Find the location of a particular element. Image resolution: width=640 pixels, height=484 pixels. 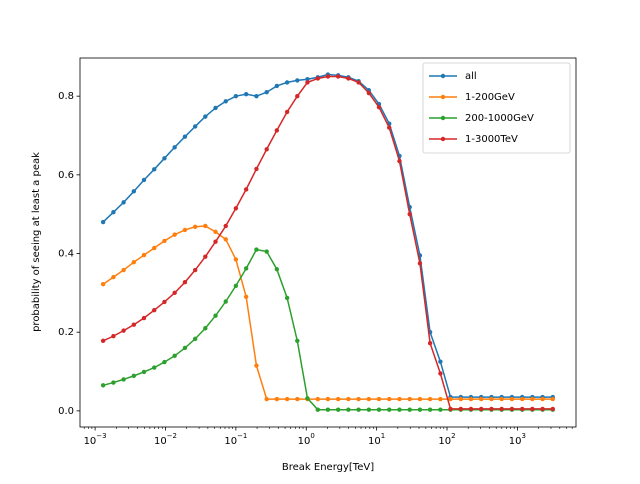

legend-label: all is located at coordinates (471, 76).